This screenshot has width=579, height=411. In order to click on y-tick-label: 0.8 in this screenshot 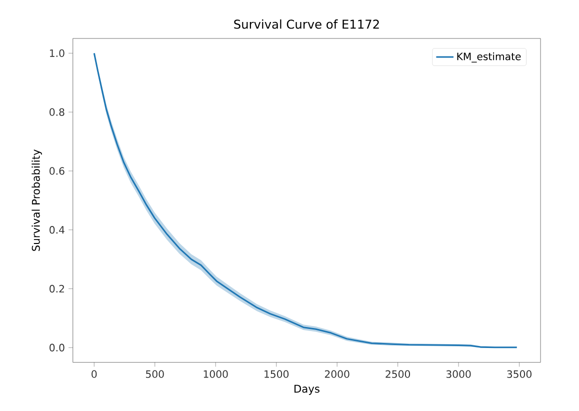, I will do `click(57, 112)`.